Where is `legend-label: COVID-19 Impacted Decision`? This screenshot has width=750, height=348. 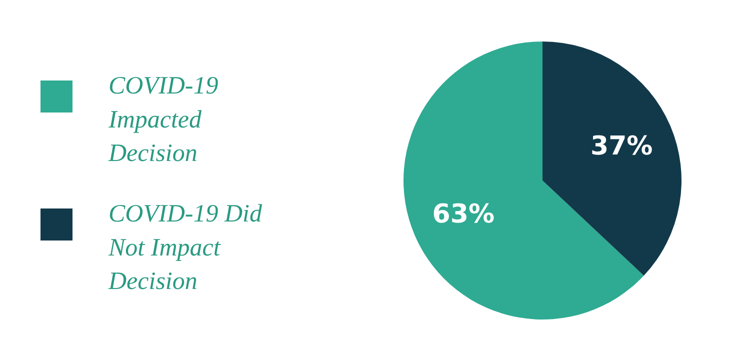
legend-label: COVID-19 Impacted Decision is located at coordinates (163, 119).